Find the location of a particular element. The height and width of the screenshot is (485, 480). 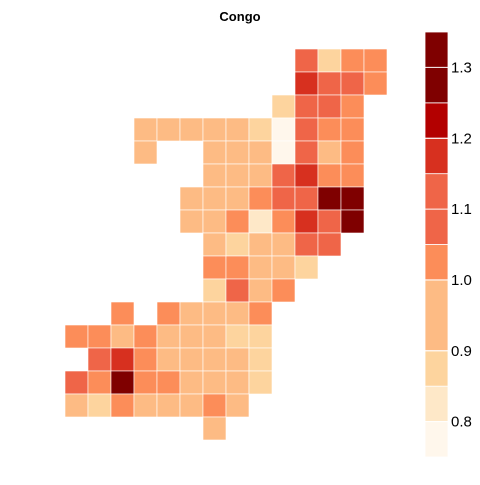

legend-tick-label-2: 1.0 is located at coordinates (461, 280).